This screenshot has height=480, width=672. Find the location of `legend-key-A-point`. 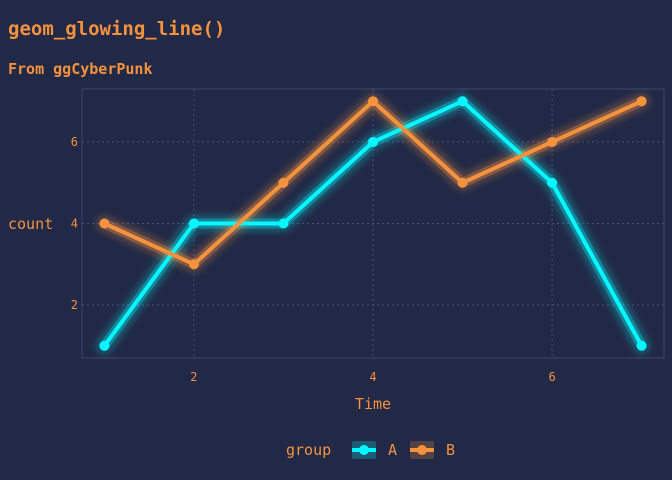

legend-key-A-point is located at coordinates (364, 450).